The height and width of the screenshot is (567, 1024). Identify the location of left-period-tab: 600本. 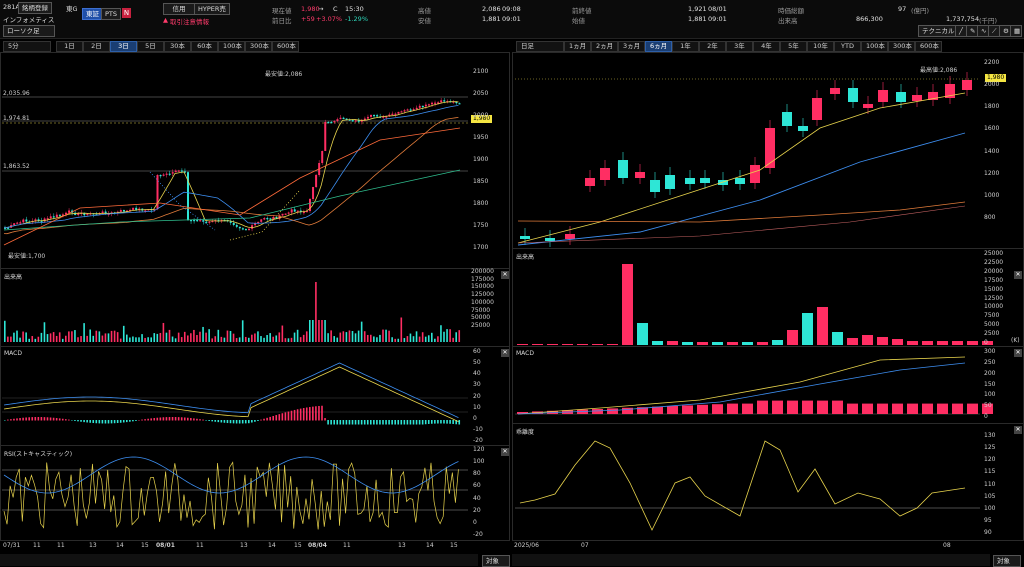
(285, 46).